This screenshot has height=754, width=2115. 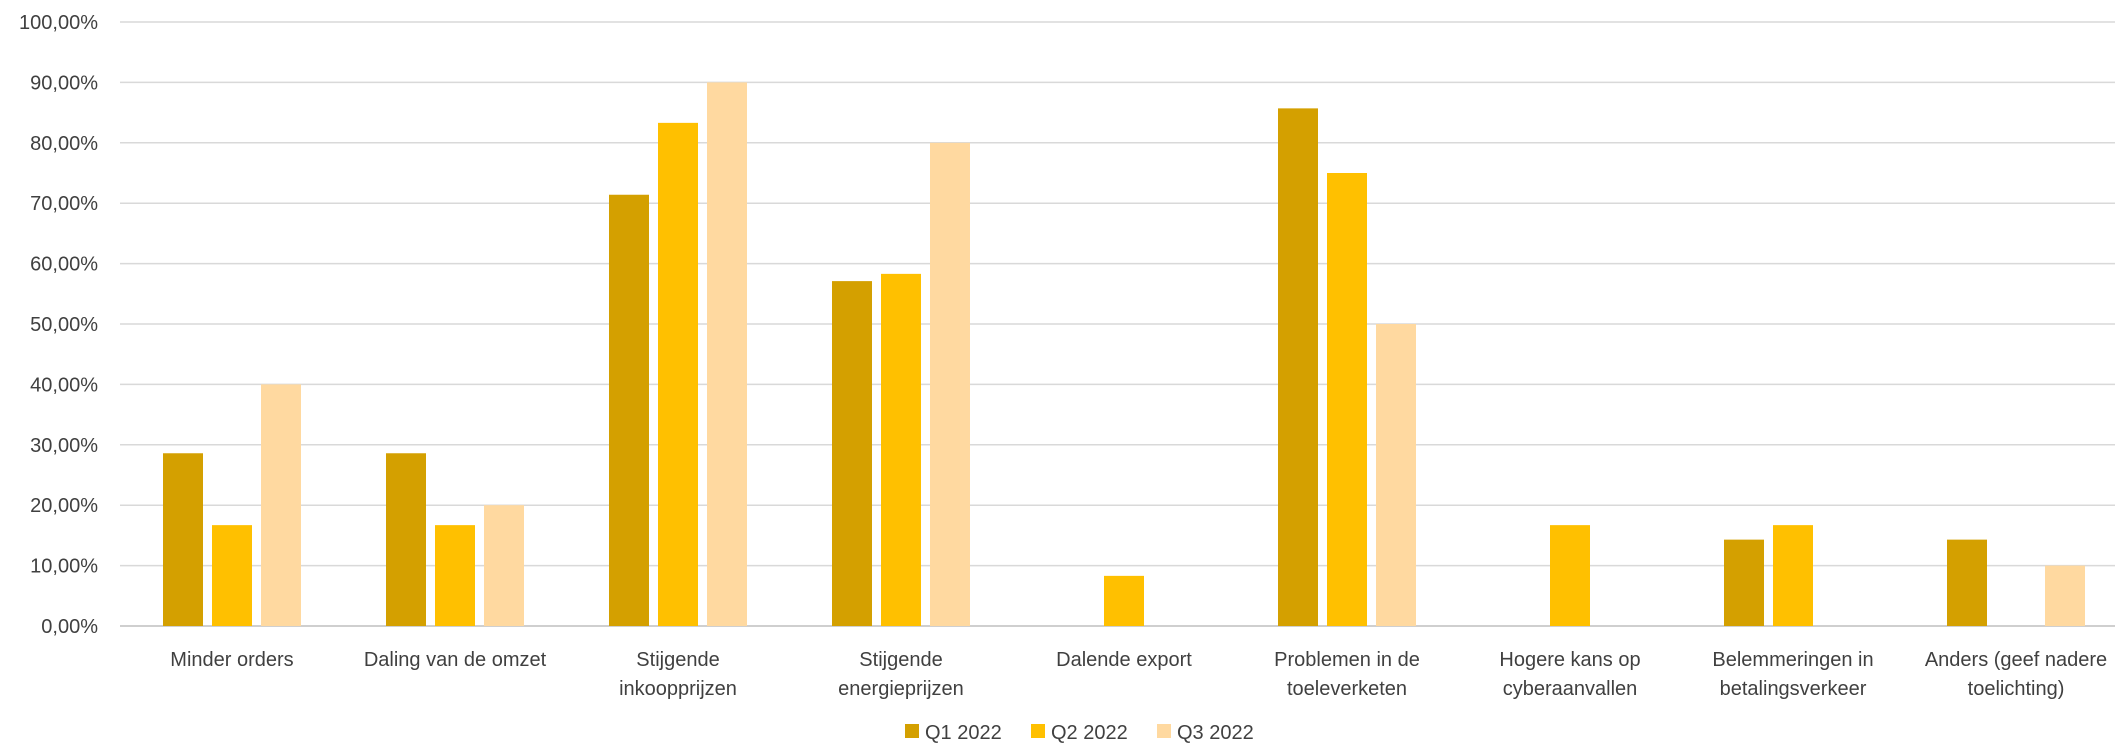 What do you see at coordinates (64, 265) in the screenshot?
I see `y-tick-label: 60,00%` at bounding box center [64, 265].